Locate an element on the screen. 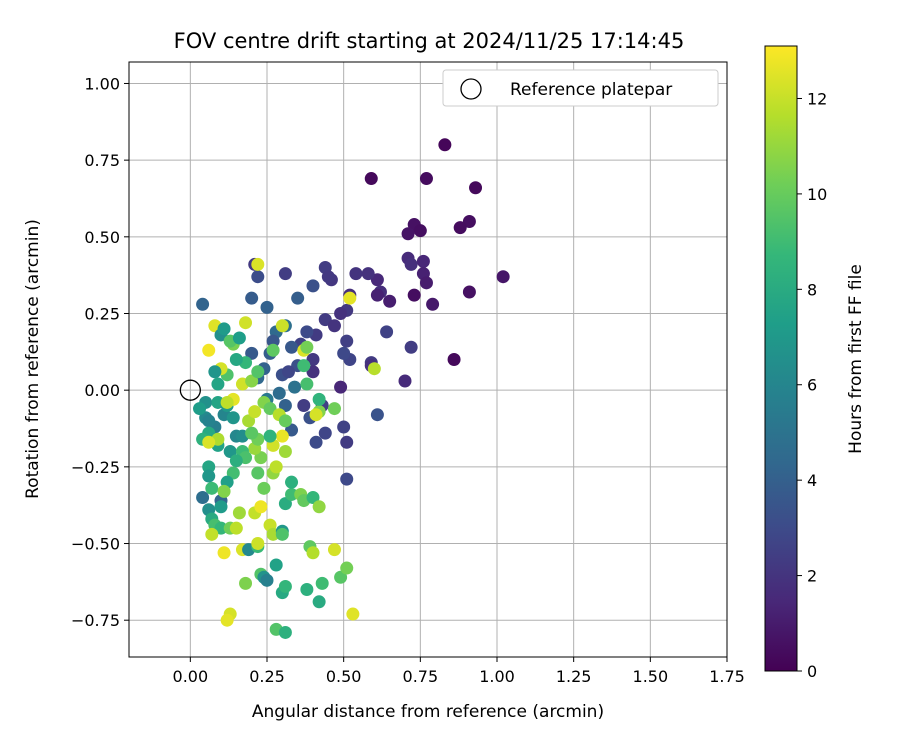 The width and height of the screenshot is (900, 750). colorbar: 0 2 4 6 8 10 12 Hours from first FF file is located at coordinates (815, 363).